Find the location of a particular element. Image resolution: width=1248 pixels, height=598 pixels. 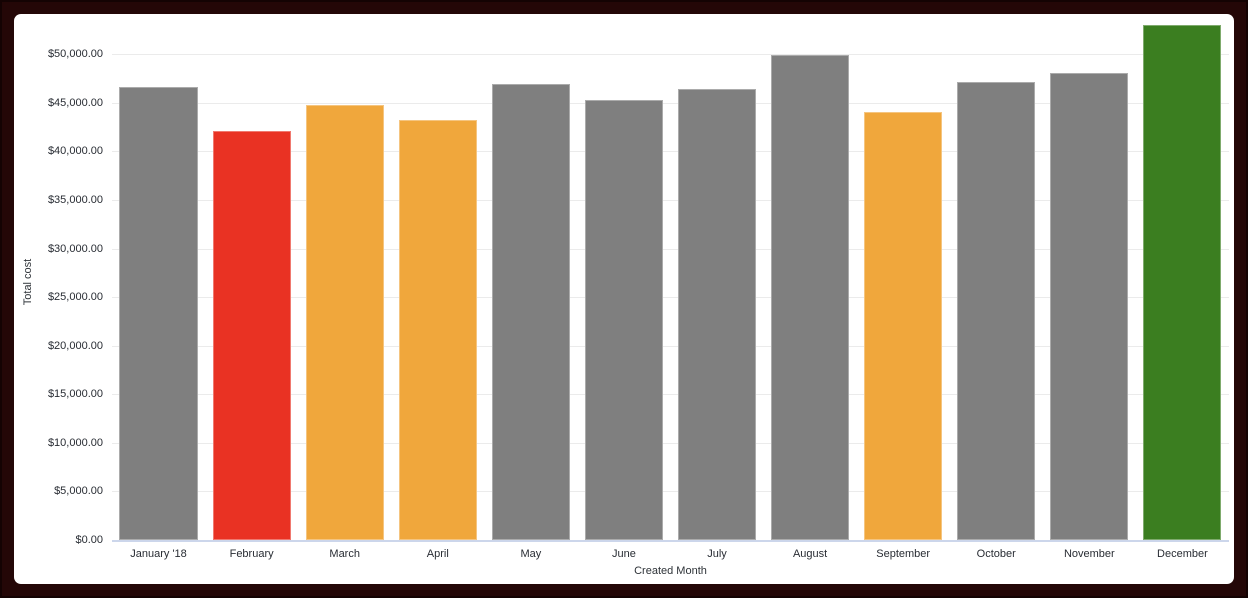

bar-february is located at coordinates (251, 335).